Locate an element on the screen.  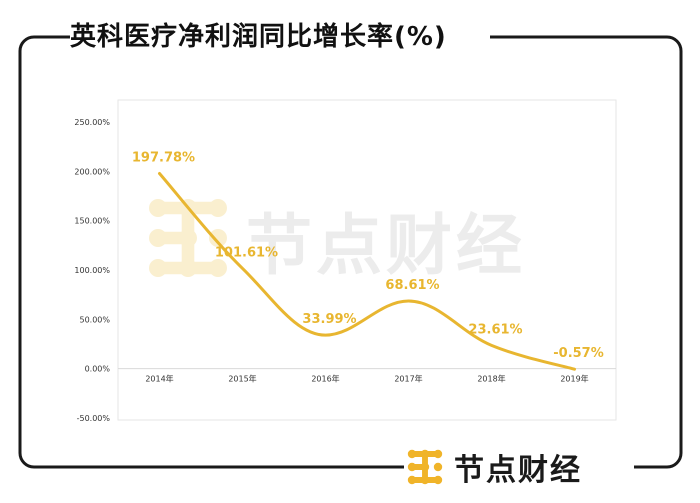
y-tick-label: 0.00% is located at coordinates (98, 369).